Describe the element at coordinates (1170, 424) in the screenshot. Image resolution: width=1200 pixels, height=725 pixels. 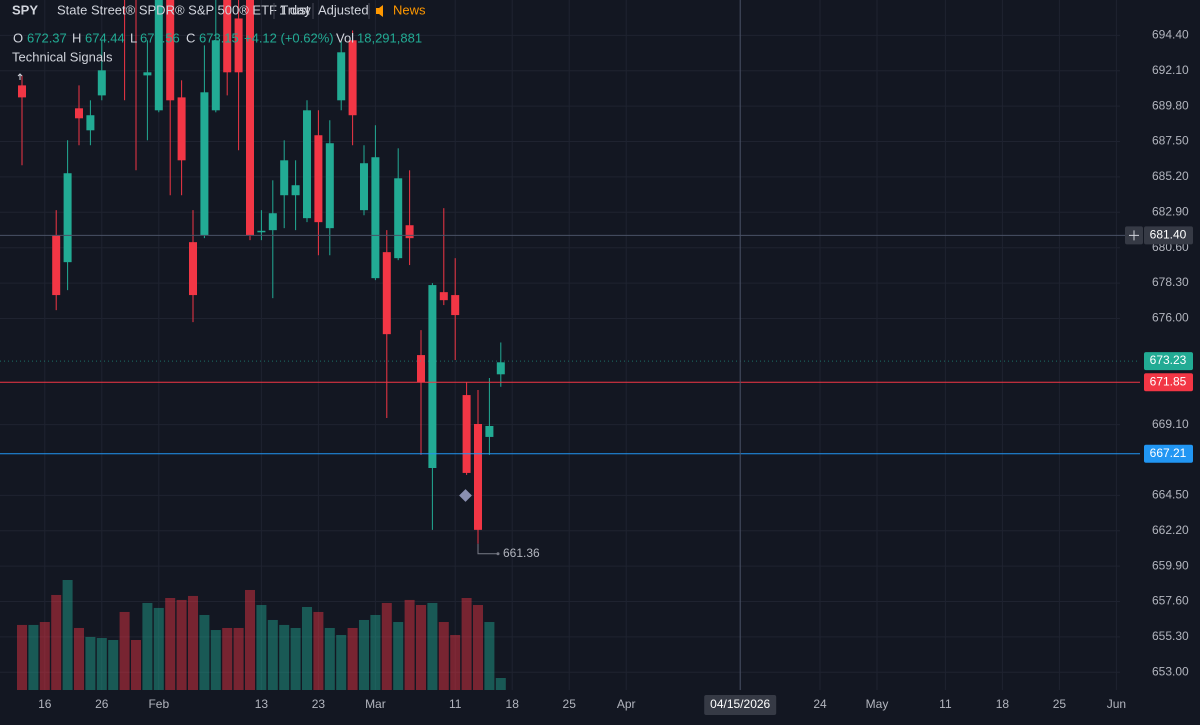
I see `y-tick-label: 669.10` at that location.